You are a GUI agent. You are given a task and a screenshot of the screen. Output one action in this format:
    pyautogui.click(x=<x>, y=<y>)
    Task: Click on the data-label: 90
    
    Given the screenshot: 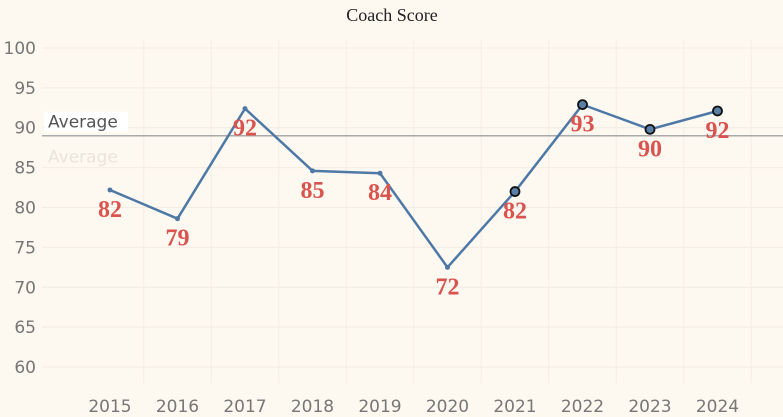 What is the action you would take?
    pyautogui.click(x=650, y=149)
    